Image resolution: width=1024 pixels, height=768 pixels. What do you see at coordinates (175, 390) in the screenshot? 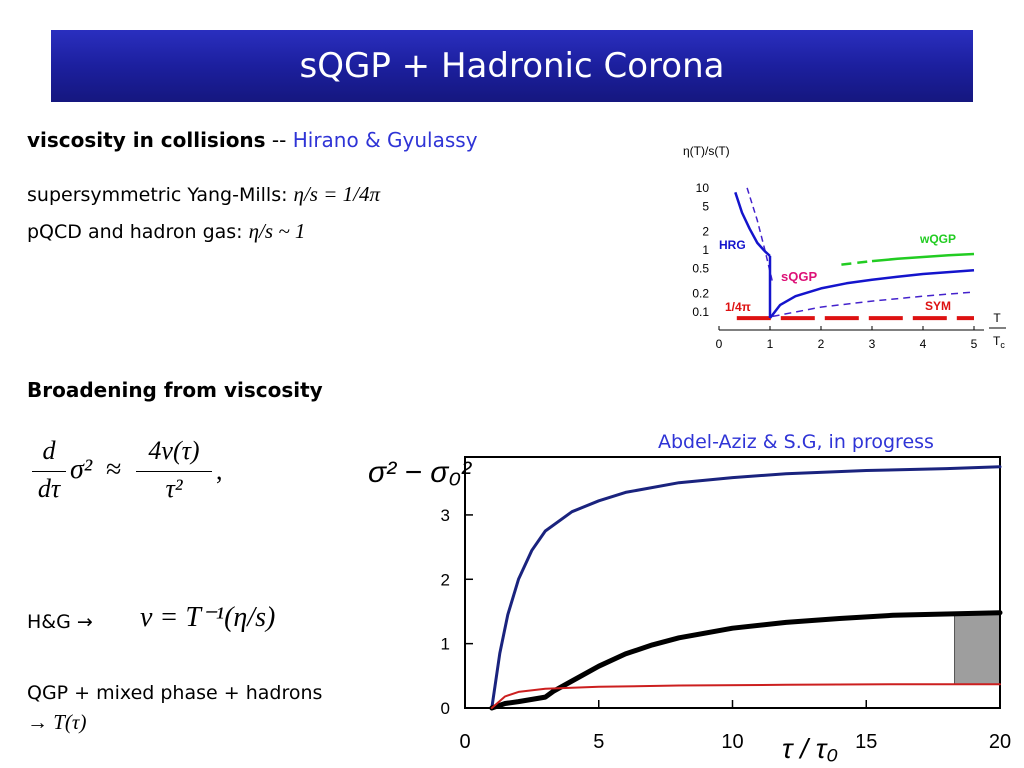
I see `broadening-heading: Broadening from viscosity` at bounding box center [175, 390].